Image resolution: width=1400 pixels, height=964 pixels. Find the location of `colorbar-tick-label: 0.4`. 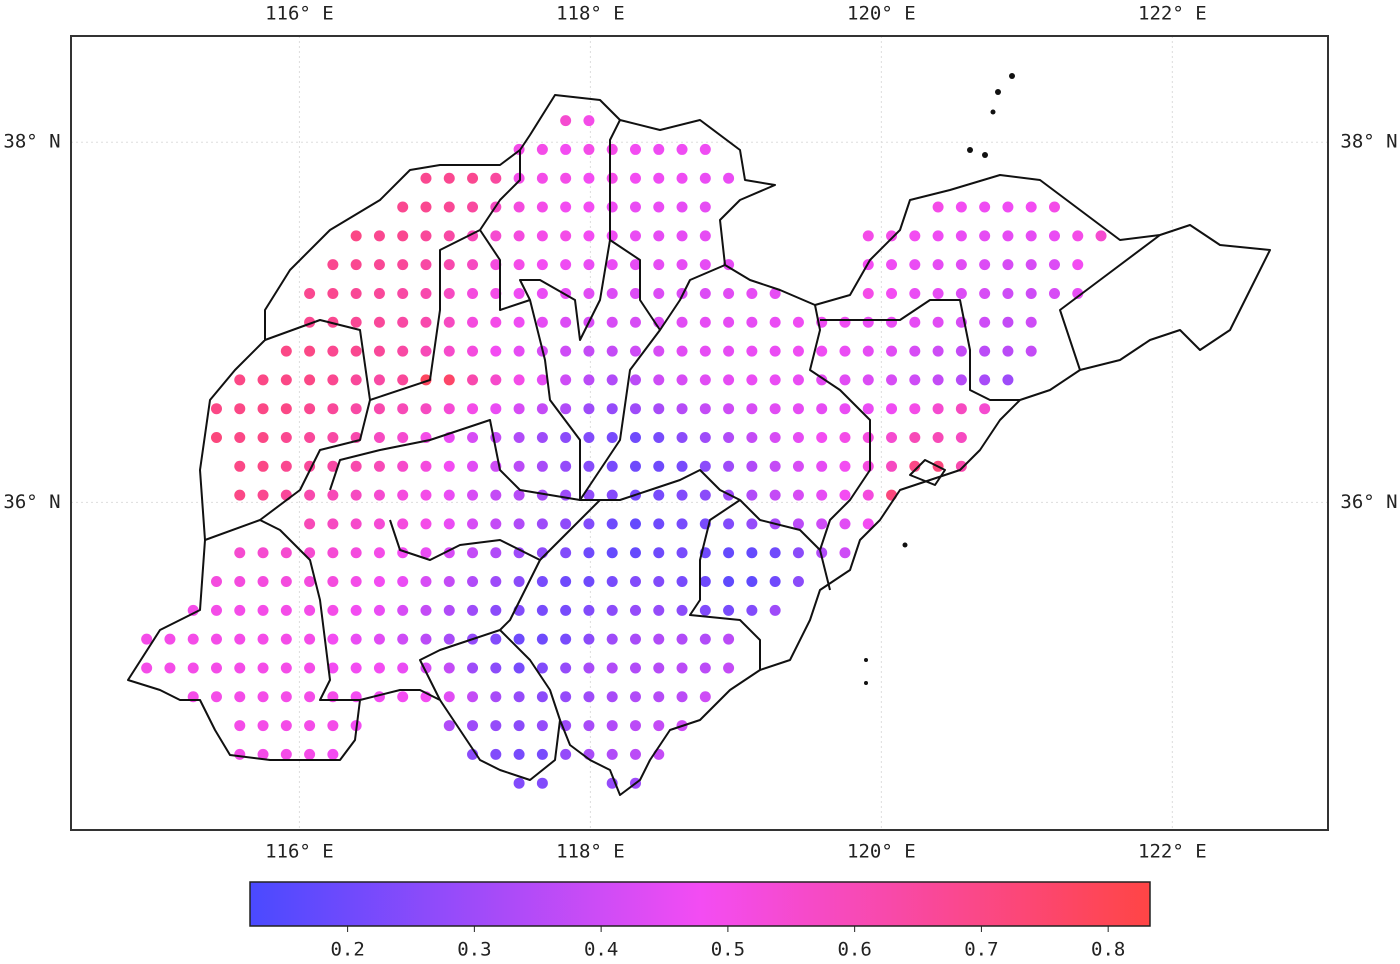

colorbar-tick-label: 0.4 is located at coordinates (601, 950).